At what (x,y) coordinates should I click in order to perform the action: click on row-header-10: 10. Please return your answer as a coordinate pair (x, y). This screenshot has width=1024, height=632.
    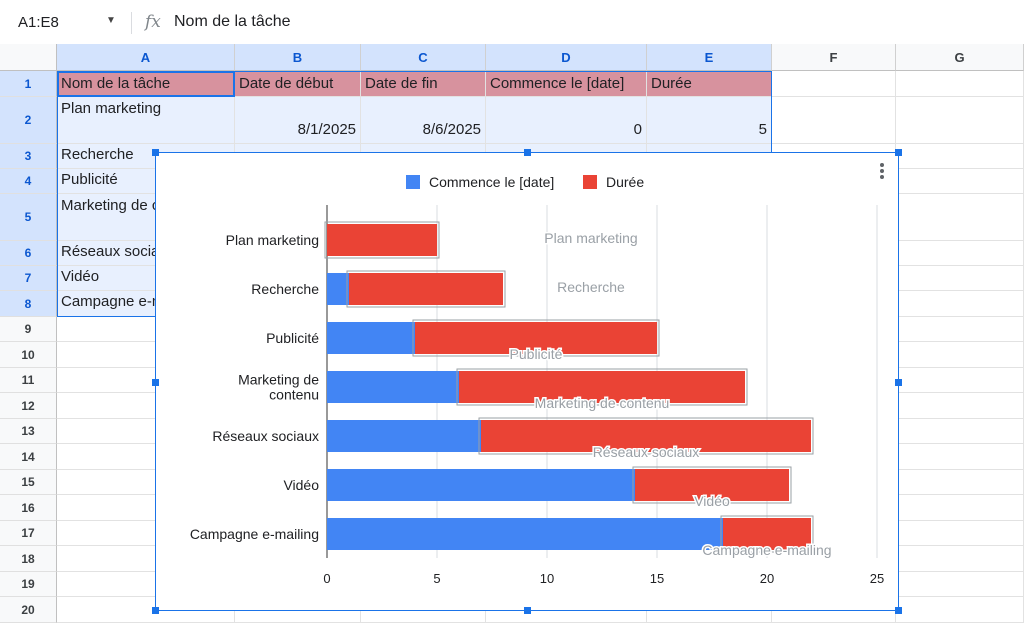
    Looking at the image, I should click on (28, 355).